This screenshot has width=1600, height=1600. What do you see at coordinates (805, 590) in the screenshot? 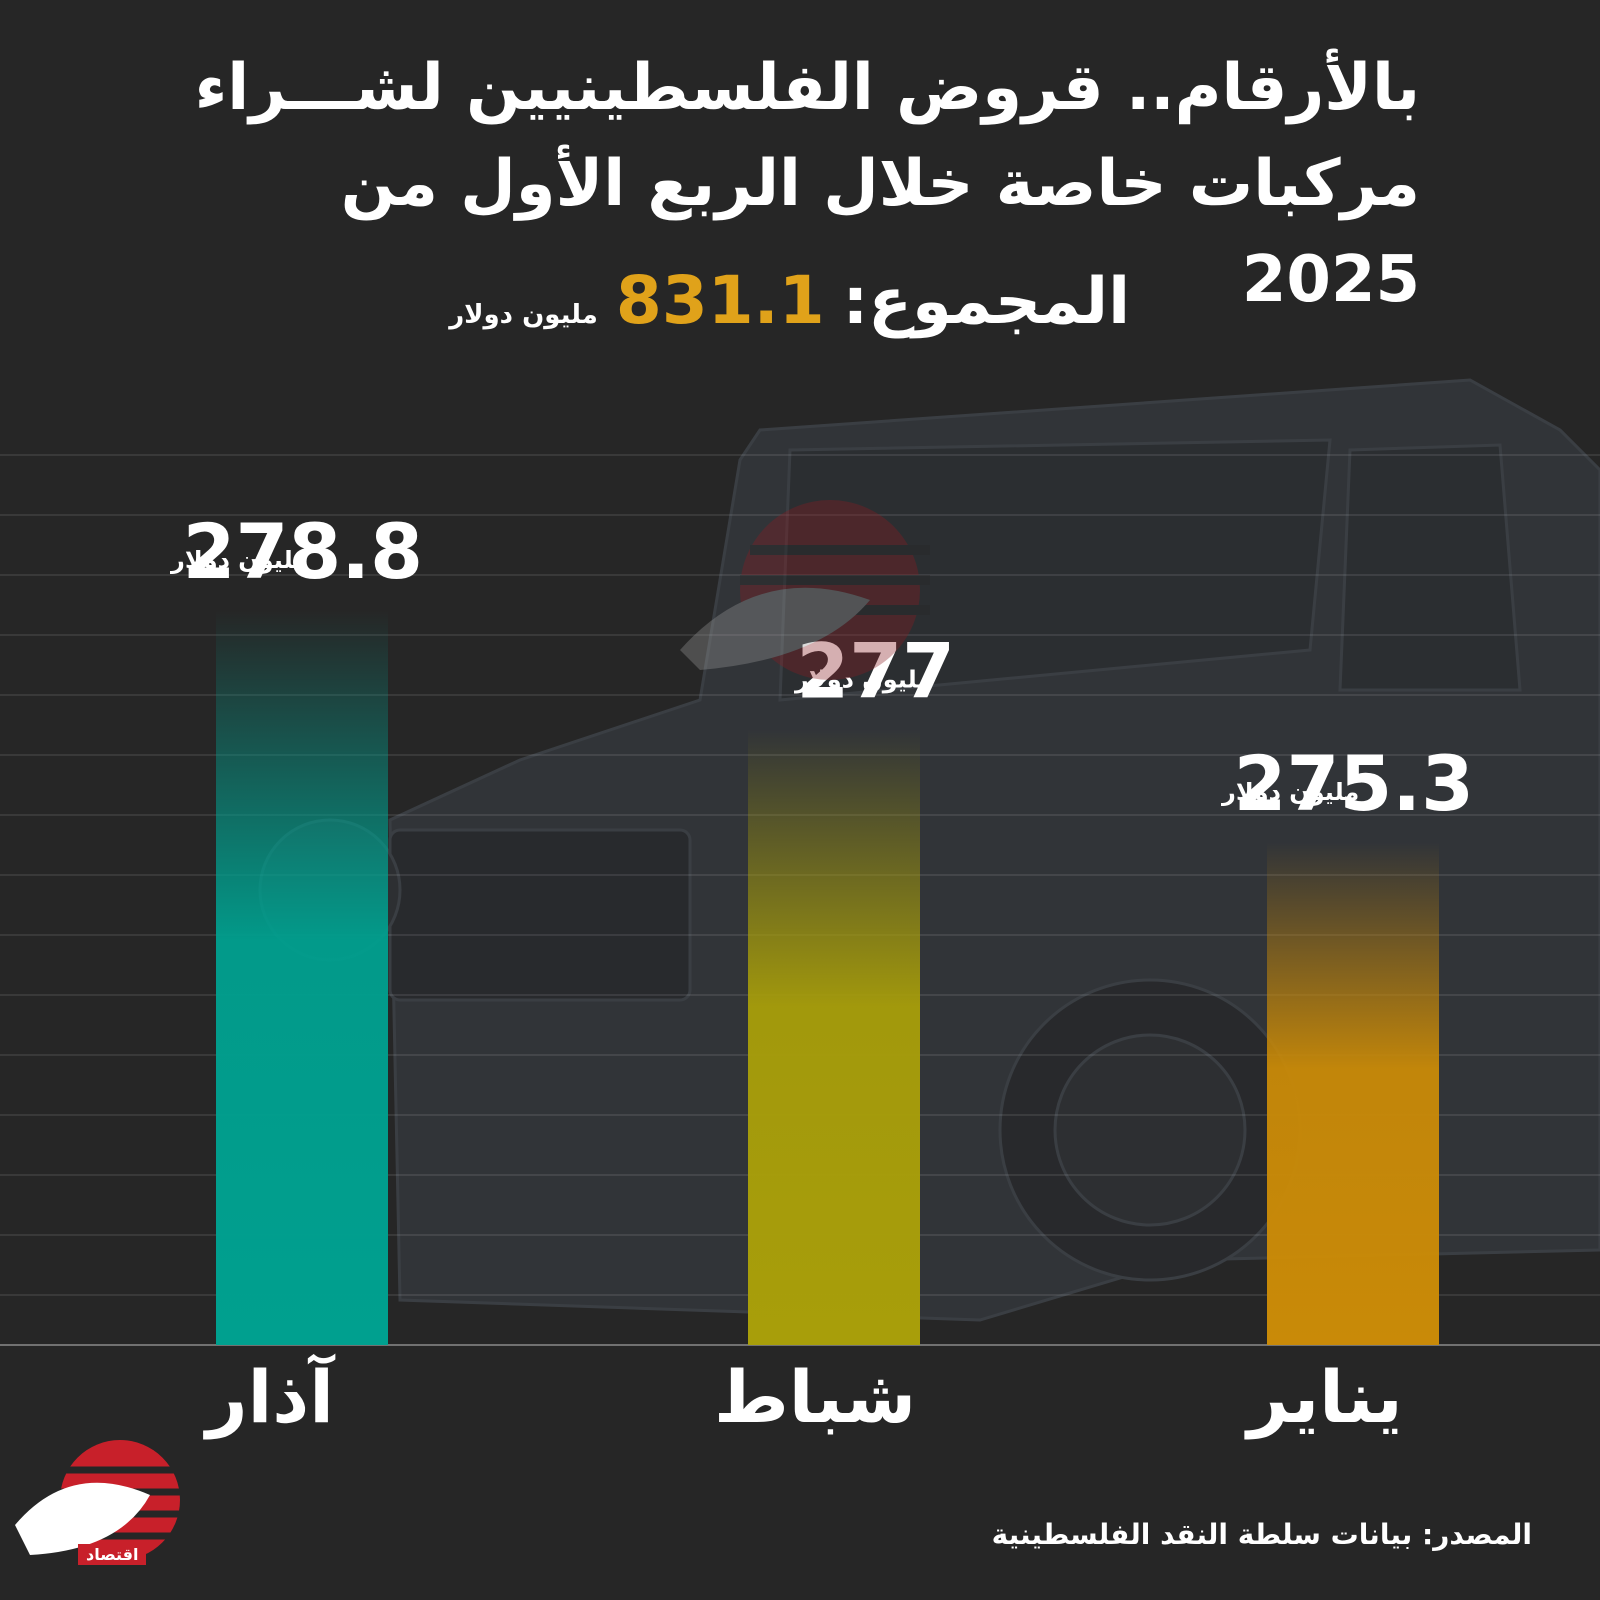
I see `watermark-logo` at bounding box center [805, 590].